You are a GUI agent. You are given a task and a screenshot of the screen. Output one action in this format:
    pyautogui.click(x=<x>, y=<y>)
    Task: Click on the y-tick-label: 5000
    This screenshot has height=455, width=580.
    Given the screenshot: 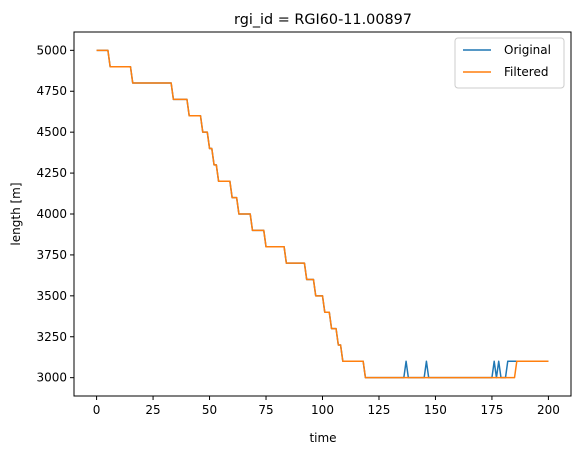 What is the action you would take?
    pyautogui.click(x=51, y=50)
    